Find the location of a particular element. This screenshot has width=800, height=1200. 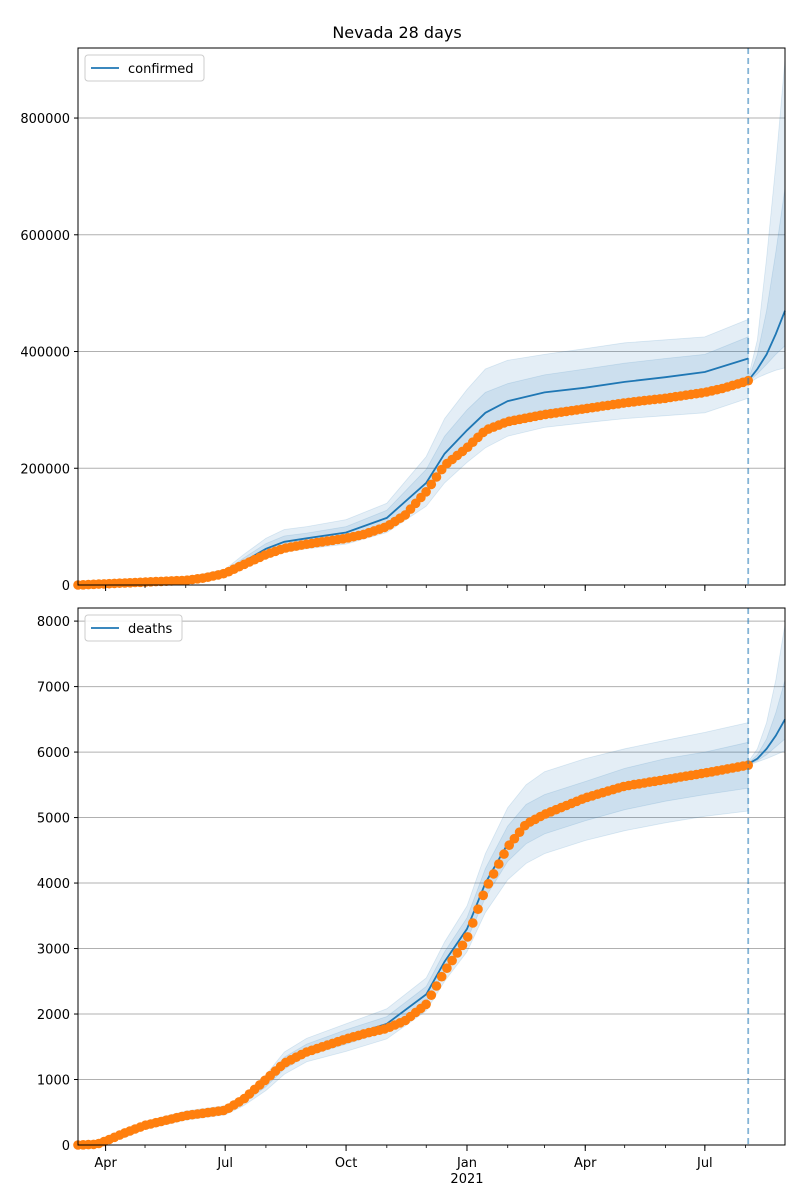

y-tick-label: 1000 is located at coordinates (53, 1081).